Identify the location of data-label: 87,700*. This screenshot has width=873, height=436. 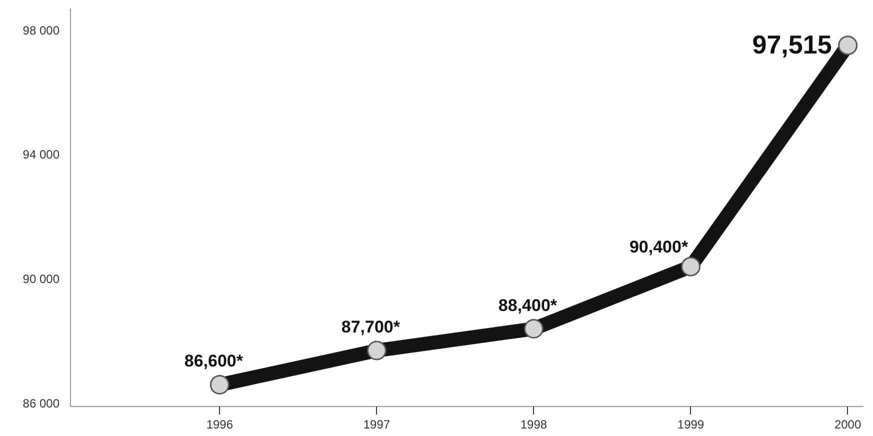
(370, 327).